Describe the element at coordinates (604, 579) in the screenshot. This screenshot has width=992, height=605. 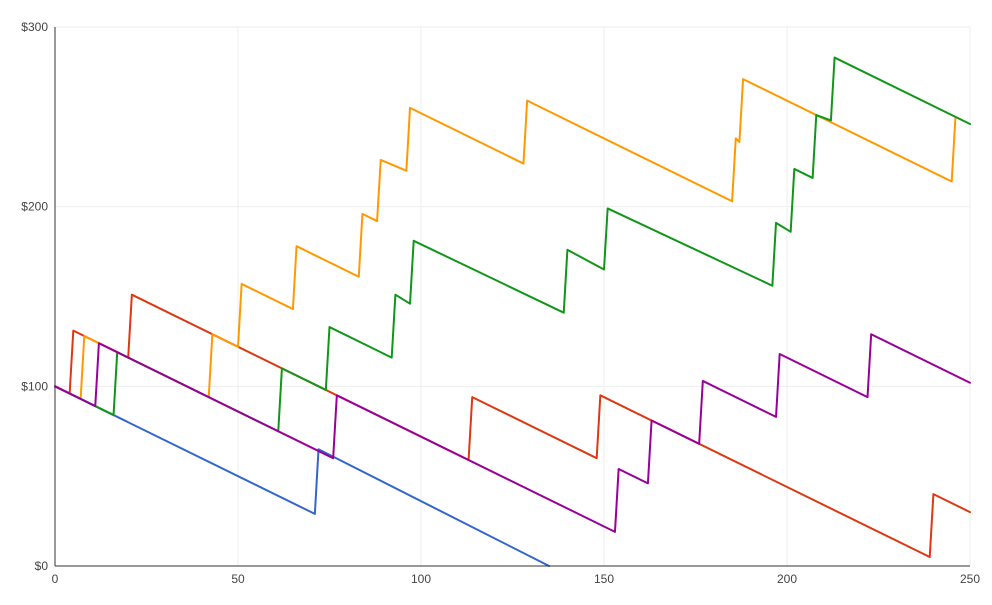
I see `x-tick-label-150: 150` at that location.